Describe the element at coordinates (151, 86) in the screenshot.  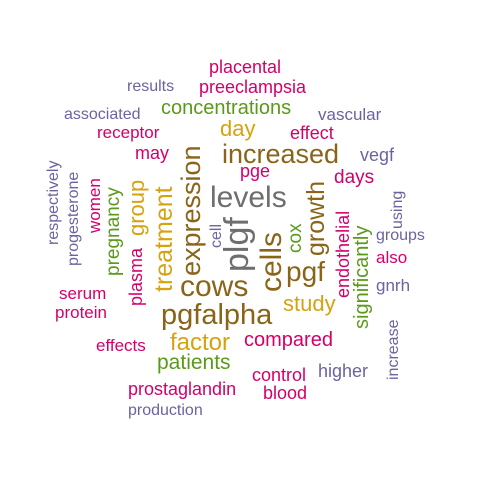
I see `word-results: results` at that location.